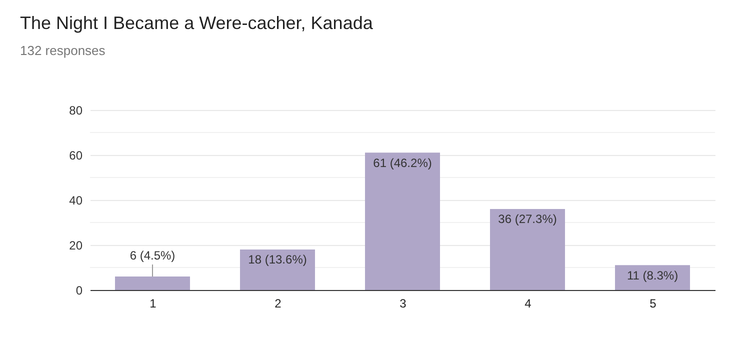  Describe the element at coordinates (402, 163) in the screenshot. I see `data-label: 61 (46.2%)` at that location.